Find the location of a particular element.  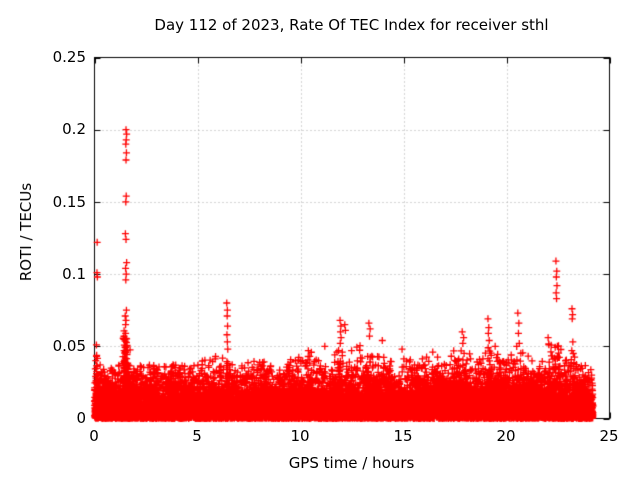

y-tick-label-005: 0.05 is located at coordinates (69, 346).